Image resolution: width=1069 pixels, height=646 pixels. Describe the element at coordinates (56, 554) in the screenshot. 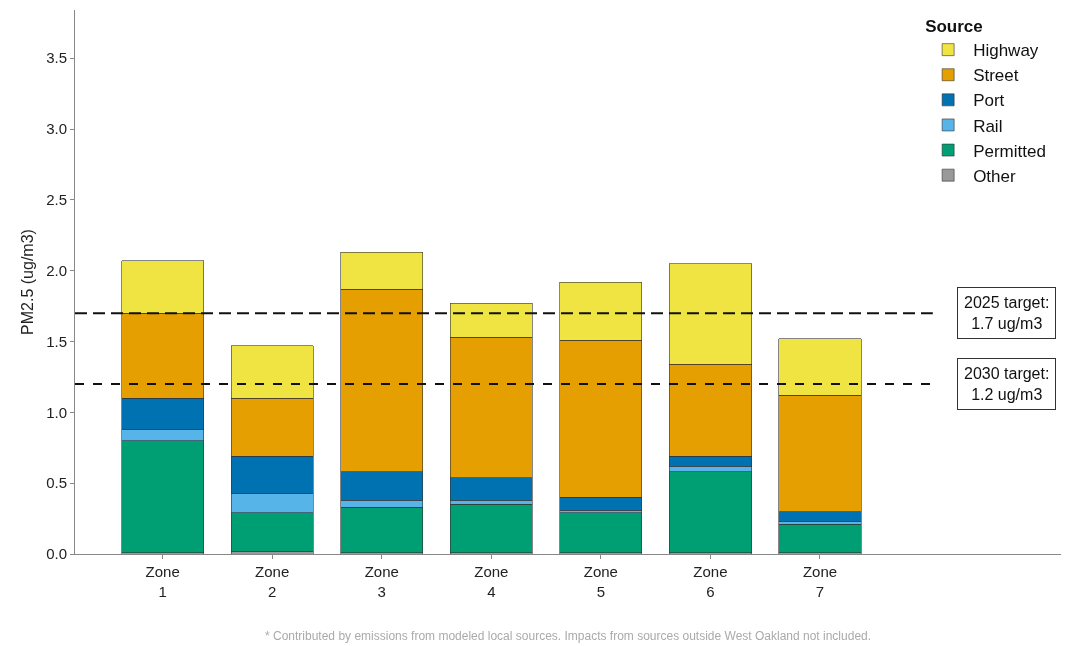

I see `y-tick-label: 0.0` at that location.